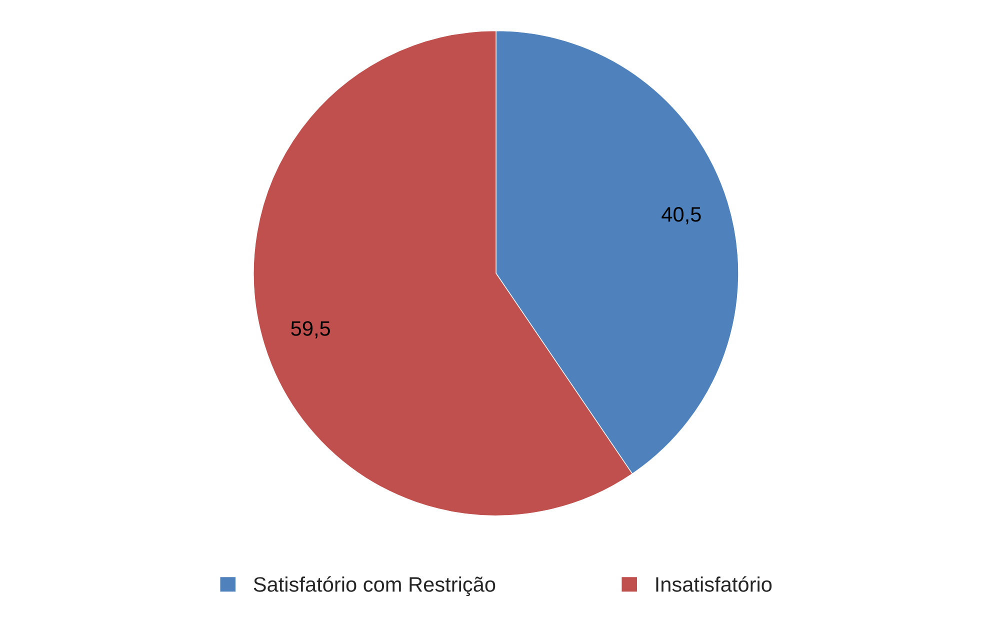 This screenshot has height=621, width=992. What do you see at coordinates (681, 215) in the screenshot?
I see `data-label: 40,5` at bounding box center [681, 215].